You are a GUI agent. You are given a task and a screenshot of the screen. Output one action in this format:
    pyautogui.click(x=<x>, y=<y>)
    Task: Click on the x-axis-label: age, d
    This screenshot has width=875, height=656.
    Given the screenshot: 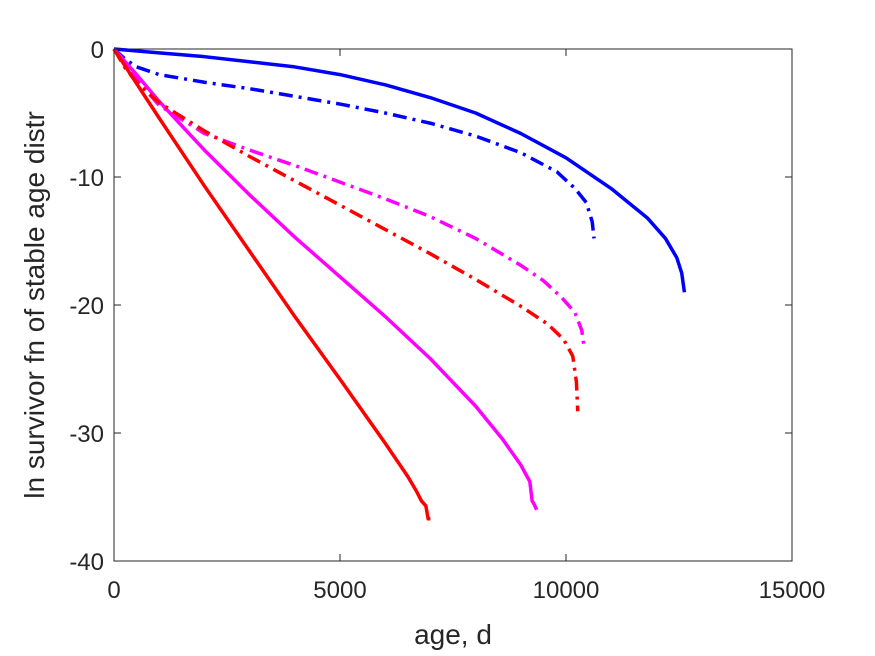 What is the action you would take?
    pyautogui.click(x=453, y=634)
    